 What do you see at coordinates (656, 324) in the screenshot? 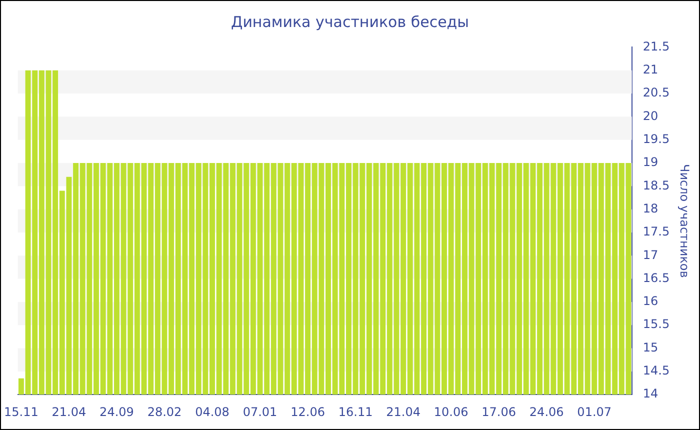
I see `y-tick-label: 15.5` at bounding box center [656, 324].